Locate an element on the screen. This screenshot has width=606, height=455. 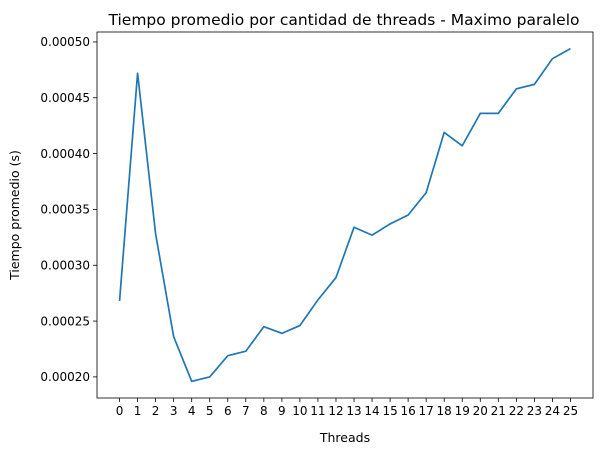
x-tick-label: 23 is located at coordinates (534, 411).